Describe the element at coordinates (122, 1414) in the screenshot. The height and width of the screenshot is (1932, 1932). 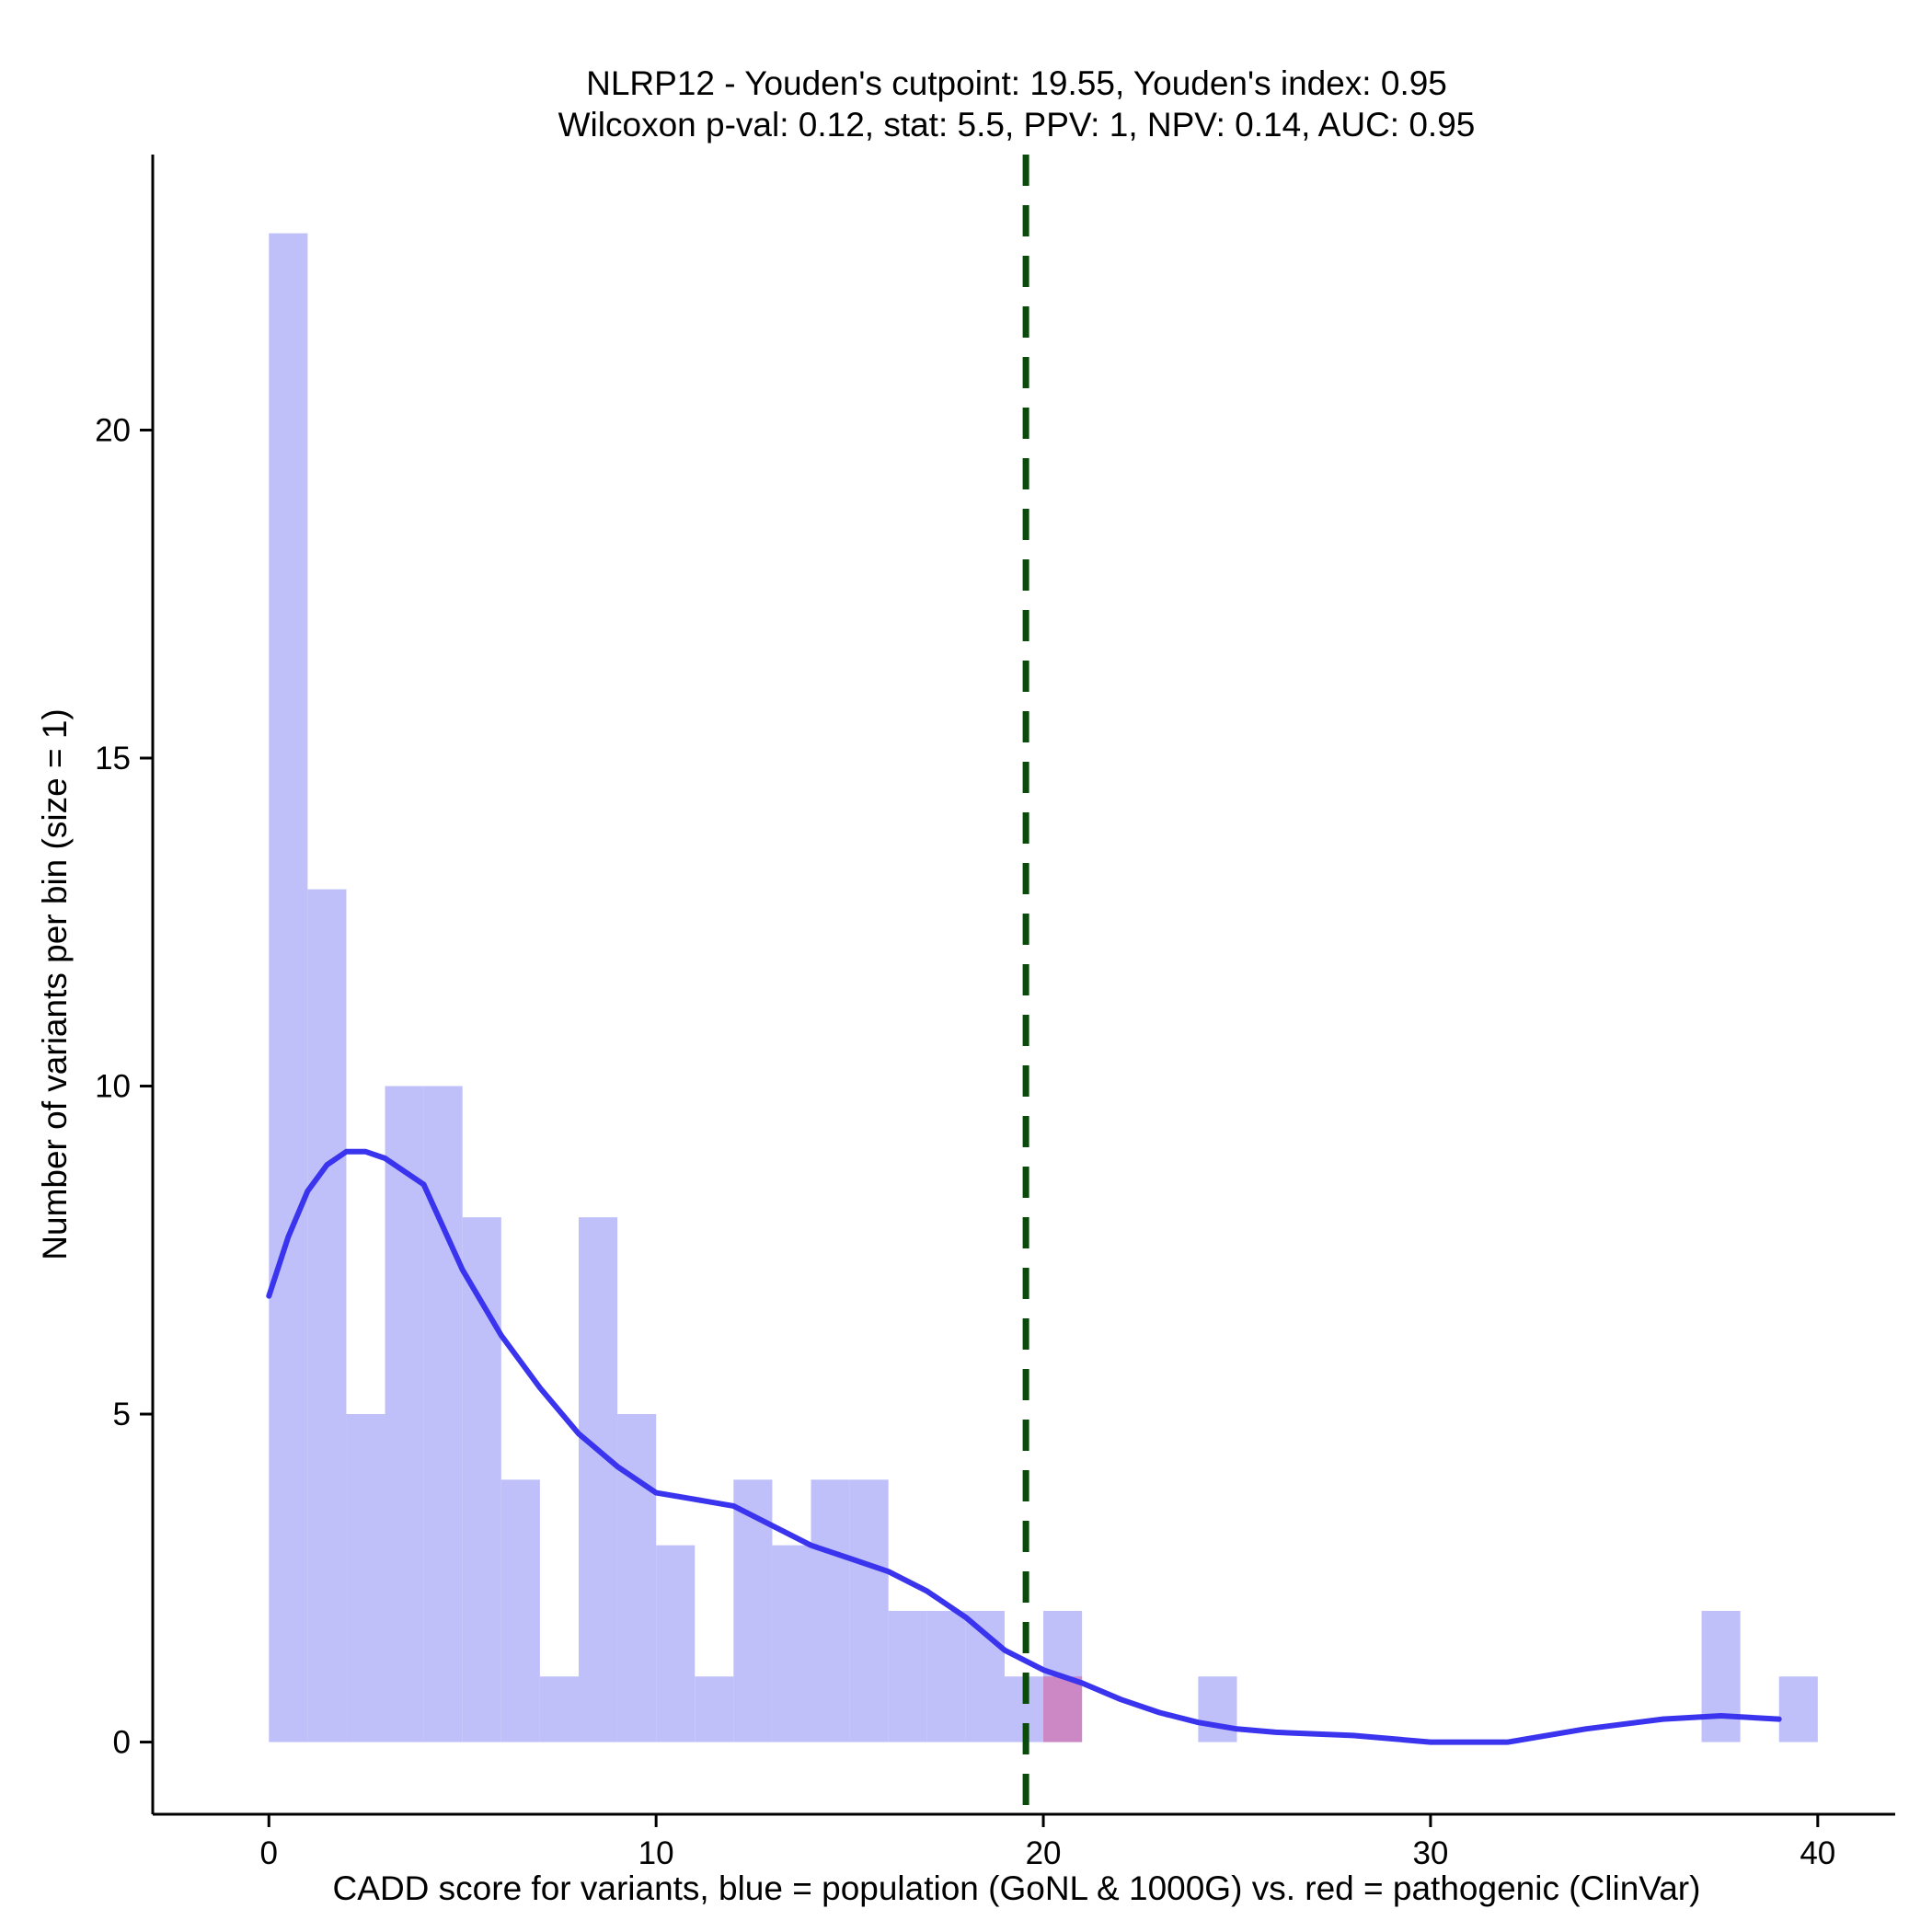
I see `y-tick-label: 5` at that location.